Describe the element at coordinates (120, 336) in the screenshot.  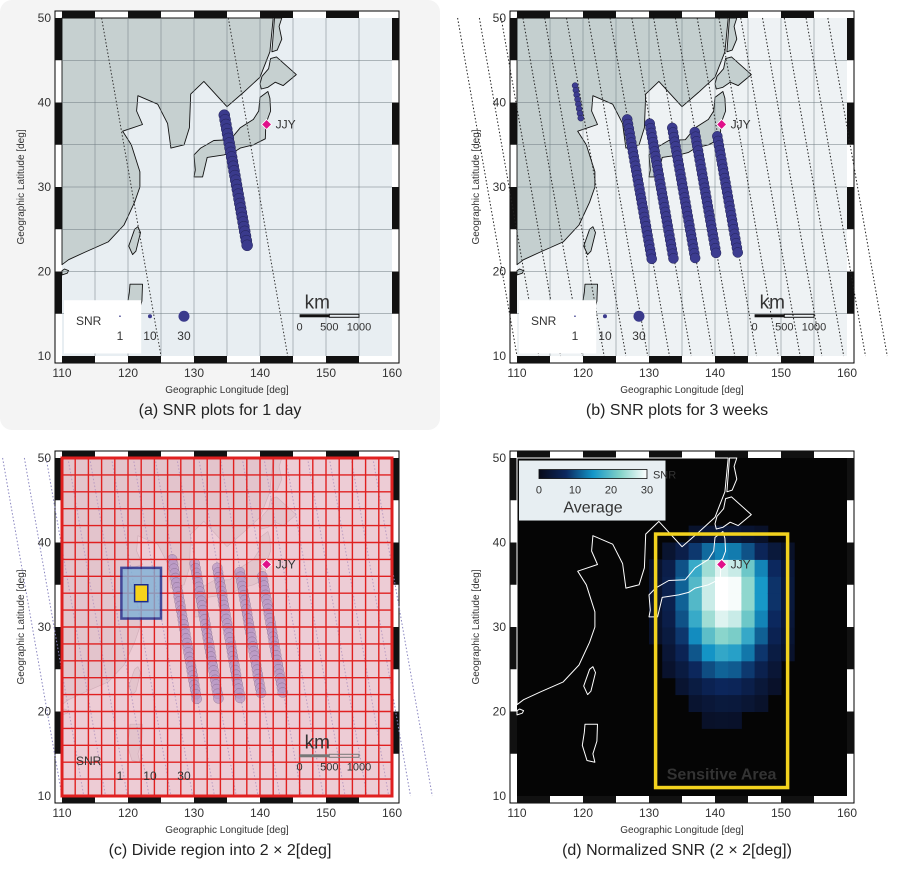
I see `a-legend-value-1: 1` at that location.